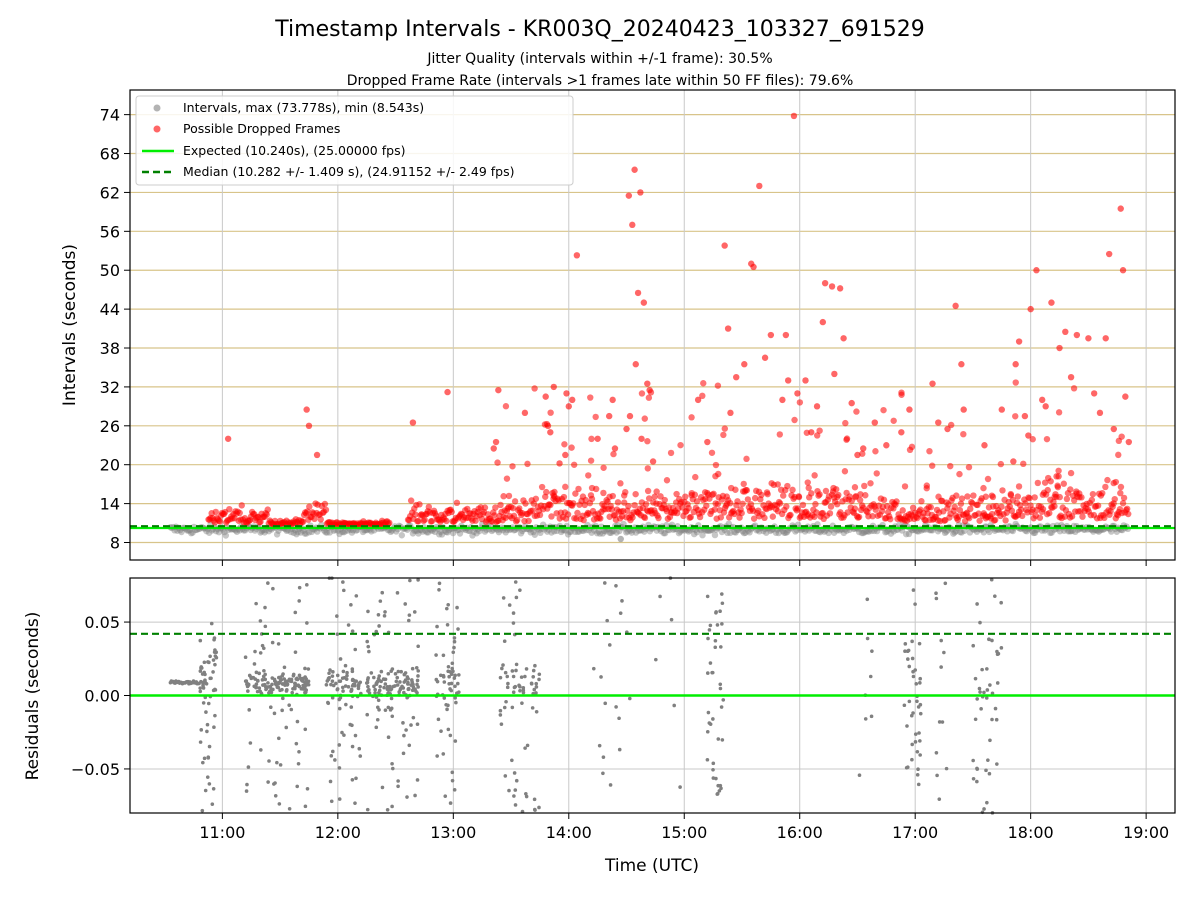 This screenshot has height=900, width=1200. What do you see at coordinates (110, 465) in the screenshot?
I see `intervals-y-tick-label: 20` at bounding box center [110, 465].